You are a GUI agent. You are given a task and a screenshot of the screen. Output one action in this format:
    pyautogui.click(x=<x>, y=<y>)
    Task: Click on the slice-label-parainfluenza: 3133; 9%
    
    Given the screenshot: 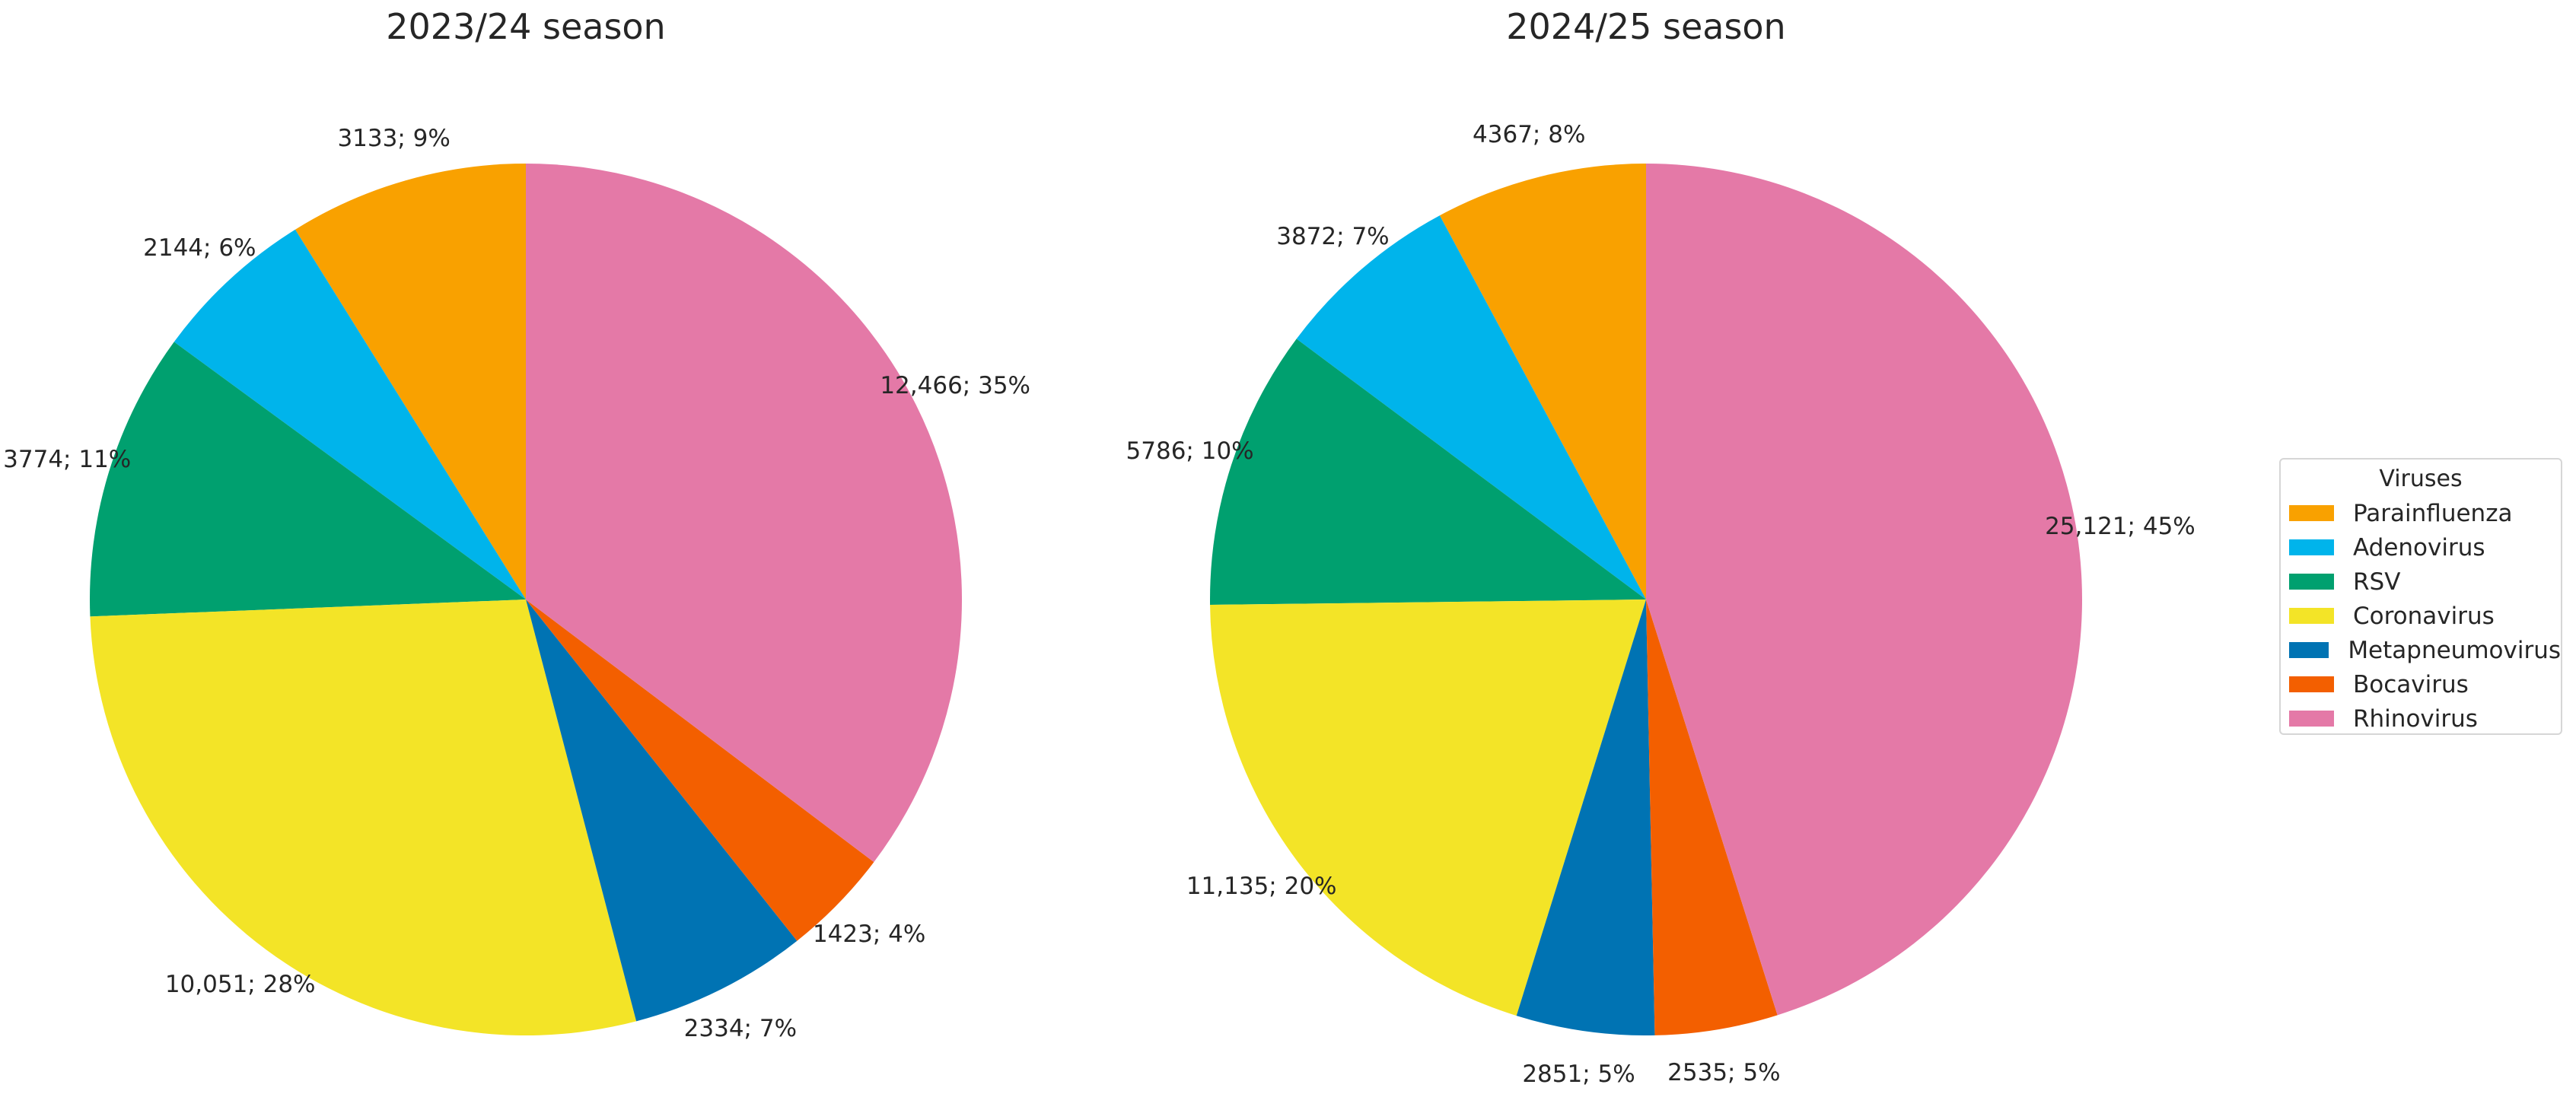 What is the action you would take?
    pyautogui.click(x=394, y=138)
    